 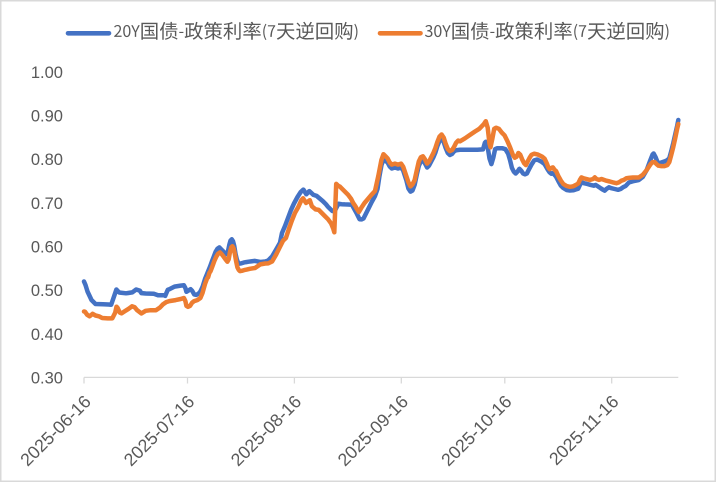 What do you see at coordinates (47, 204) in the screenshot?
I see `svg-text: 0.70` at bounding box center [47, 204].